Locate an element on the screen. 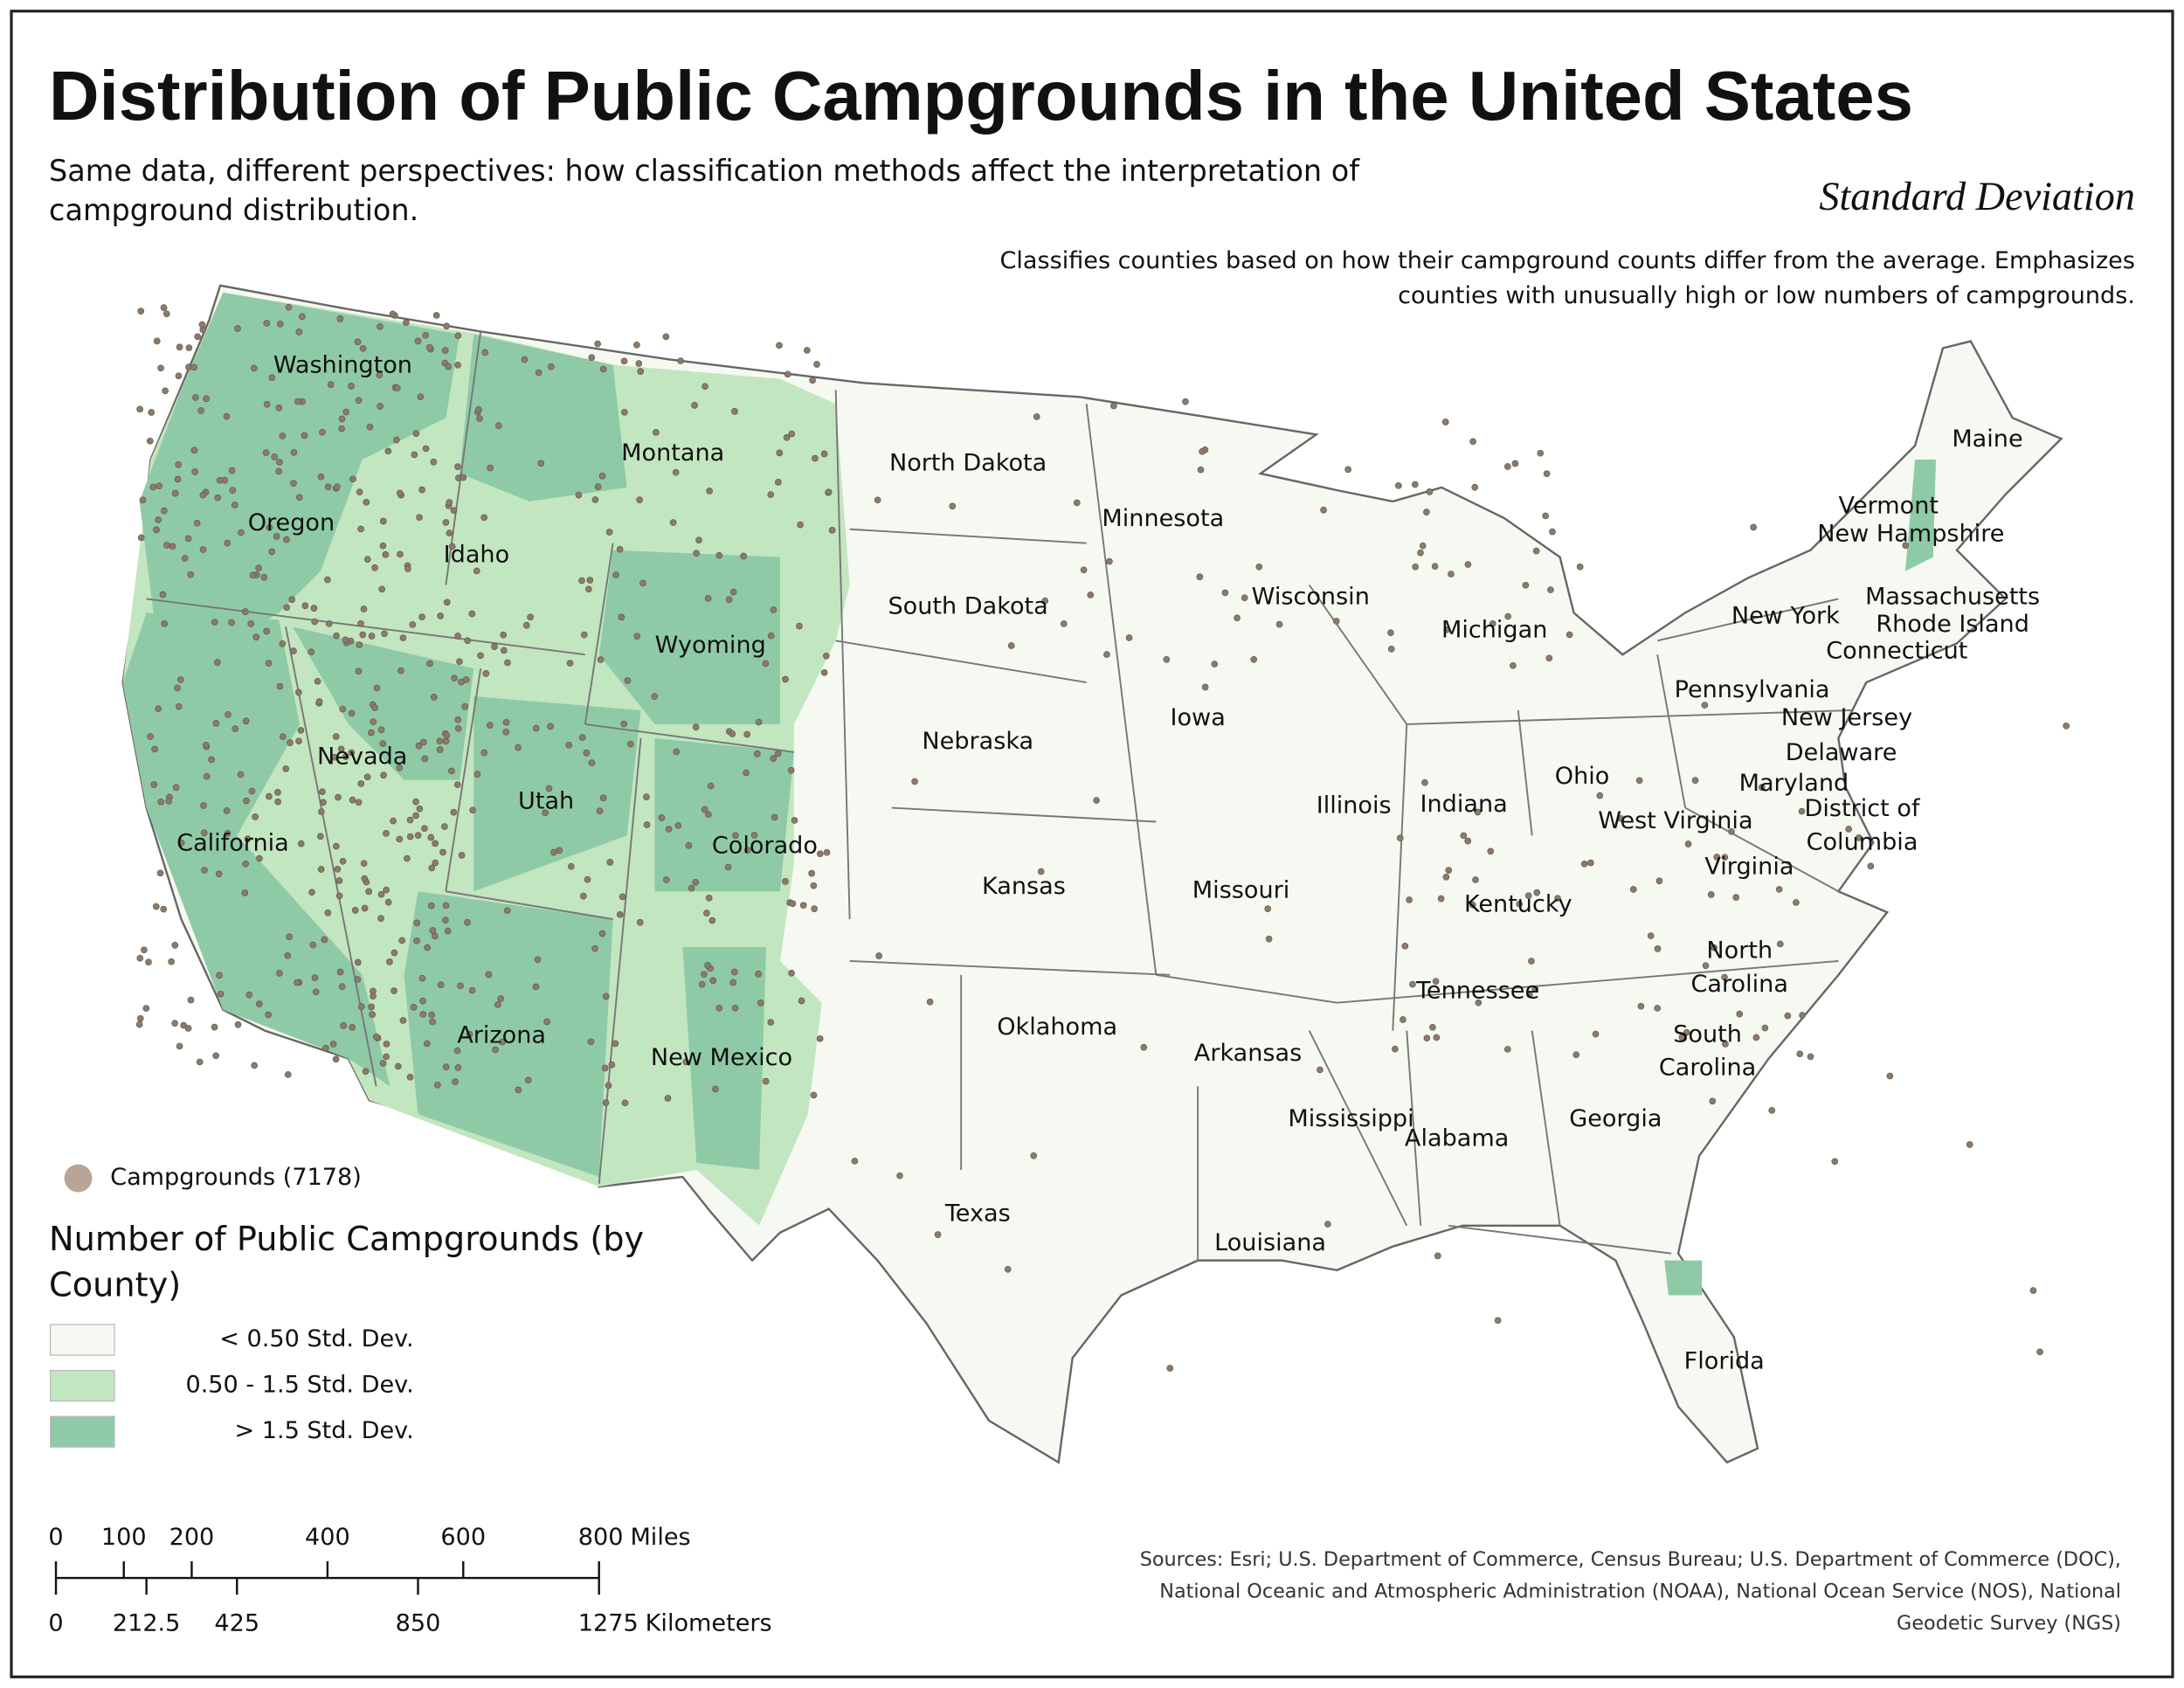 The width and height of the screenshot is (2184, 1688). state-label: South Carolina is located at coordinates (1707, 1050).